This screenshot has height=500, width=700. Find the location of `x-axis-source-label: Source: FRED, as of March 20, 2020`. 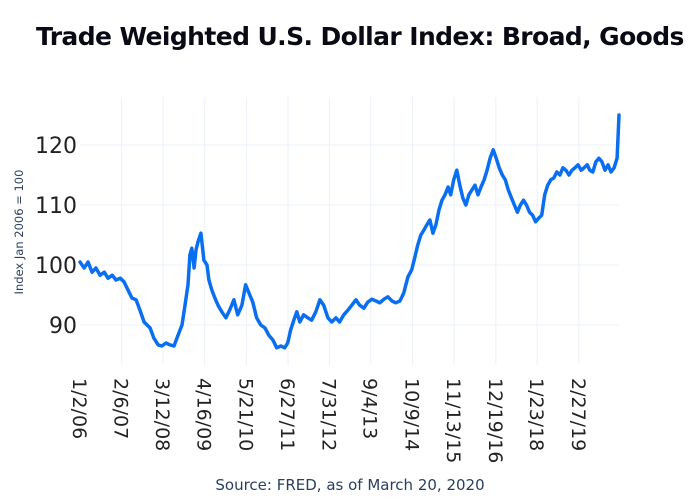

x-axis-source-label: Source: FRED, as of March 20, 2020 is located at coordinates (349, 485).